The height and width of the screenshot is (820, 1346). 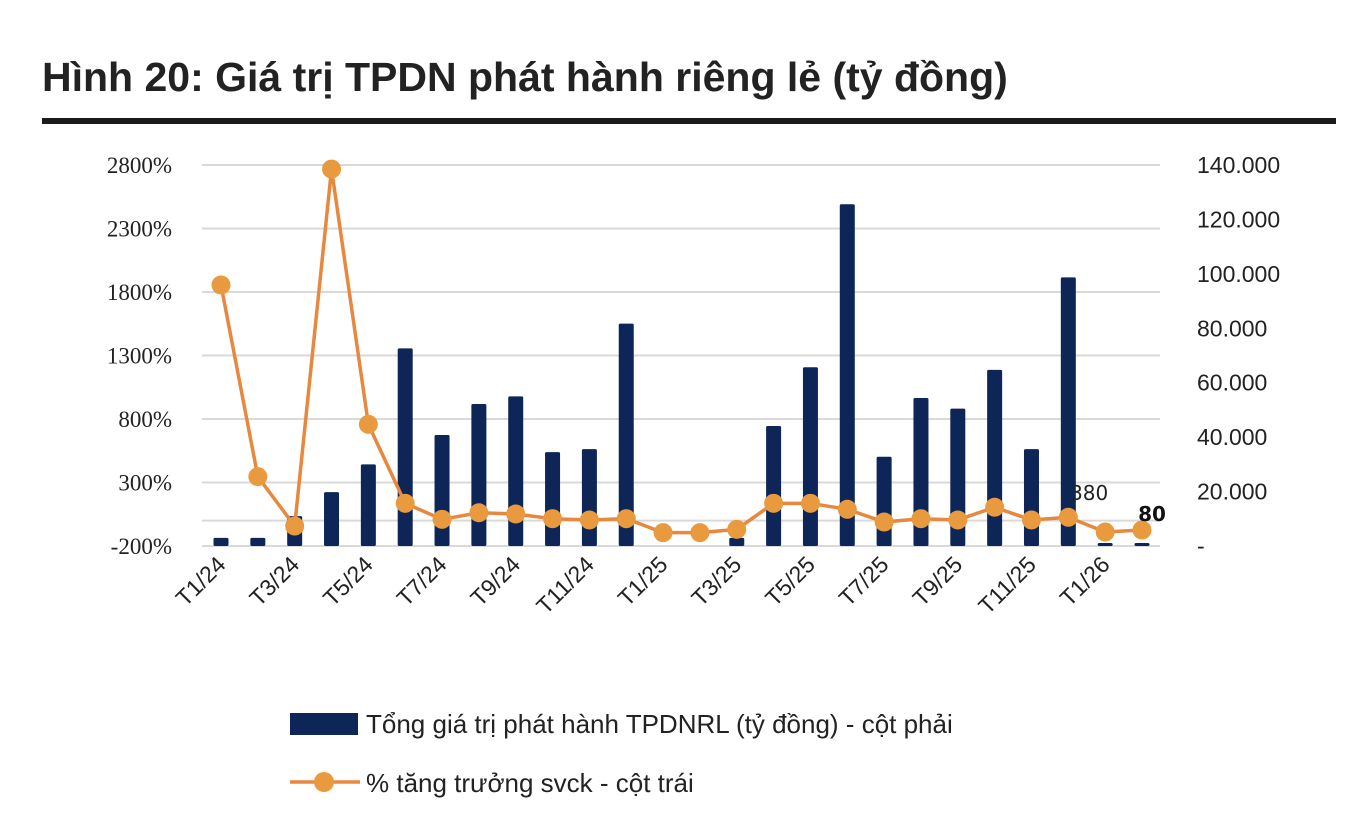 What do you see at coordinates (716, 581) in the screenshot?
I see `x-tick-label: T3/25` at bounding box center [716, 581].